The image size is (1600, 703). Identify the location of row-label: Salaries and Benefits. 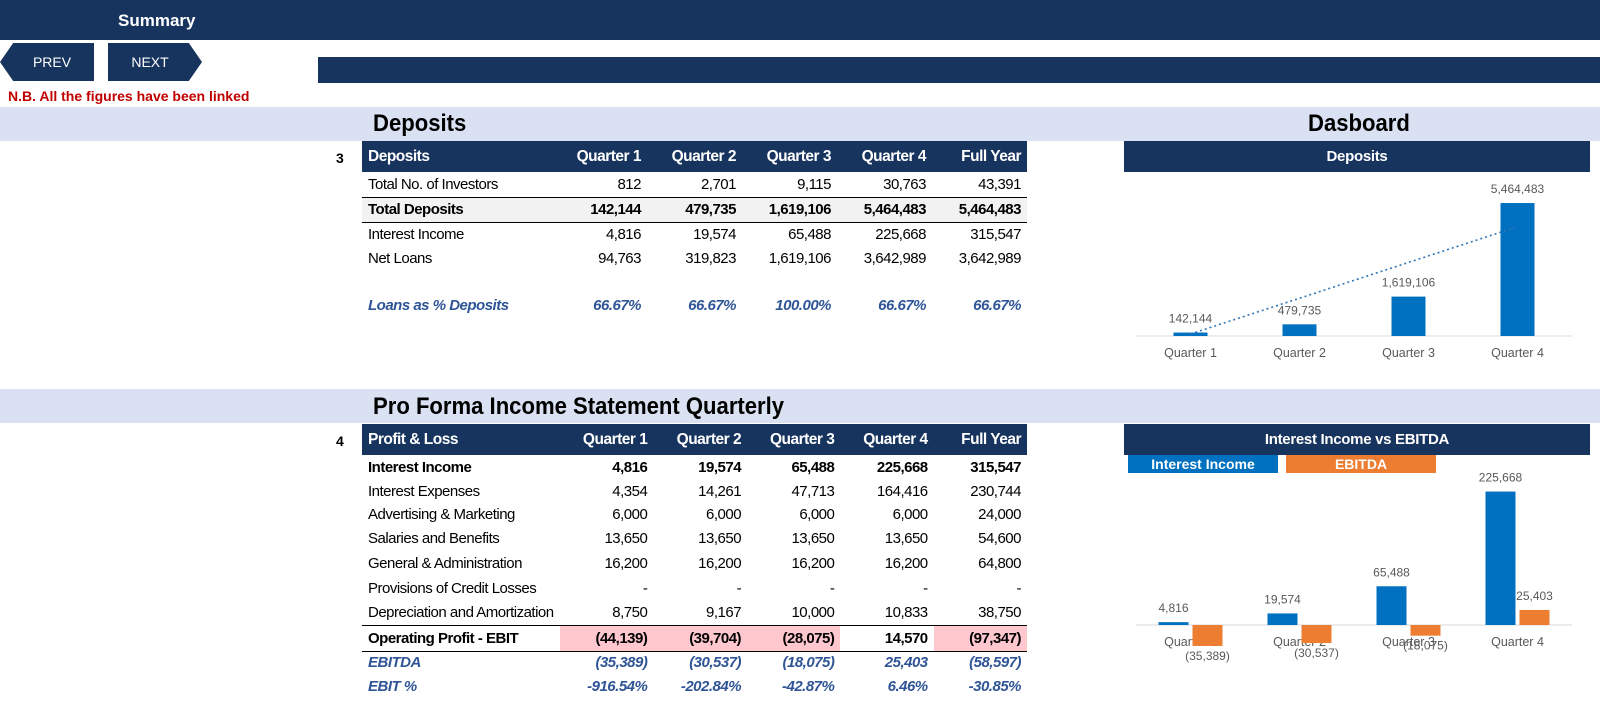
(434, 538).